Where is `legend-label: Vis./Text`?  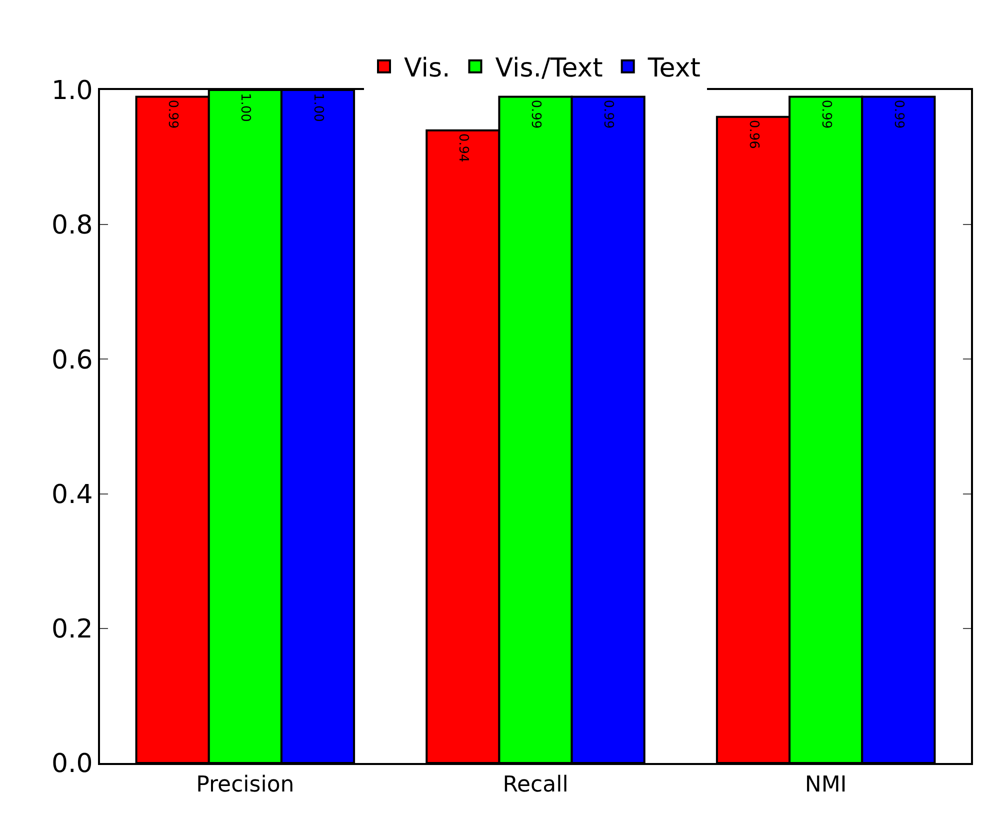 legend-label: Vis./Text is located at coordinates (549, 69).